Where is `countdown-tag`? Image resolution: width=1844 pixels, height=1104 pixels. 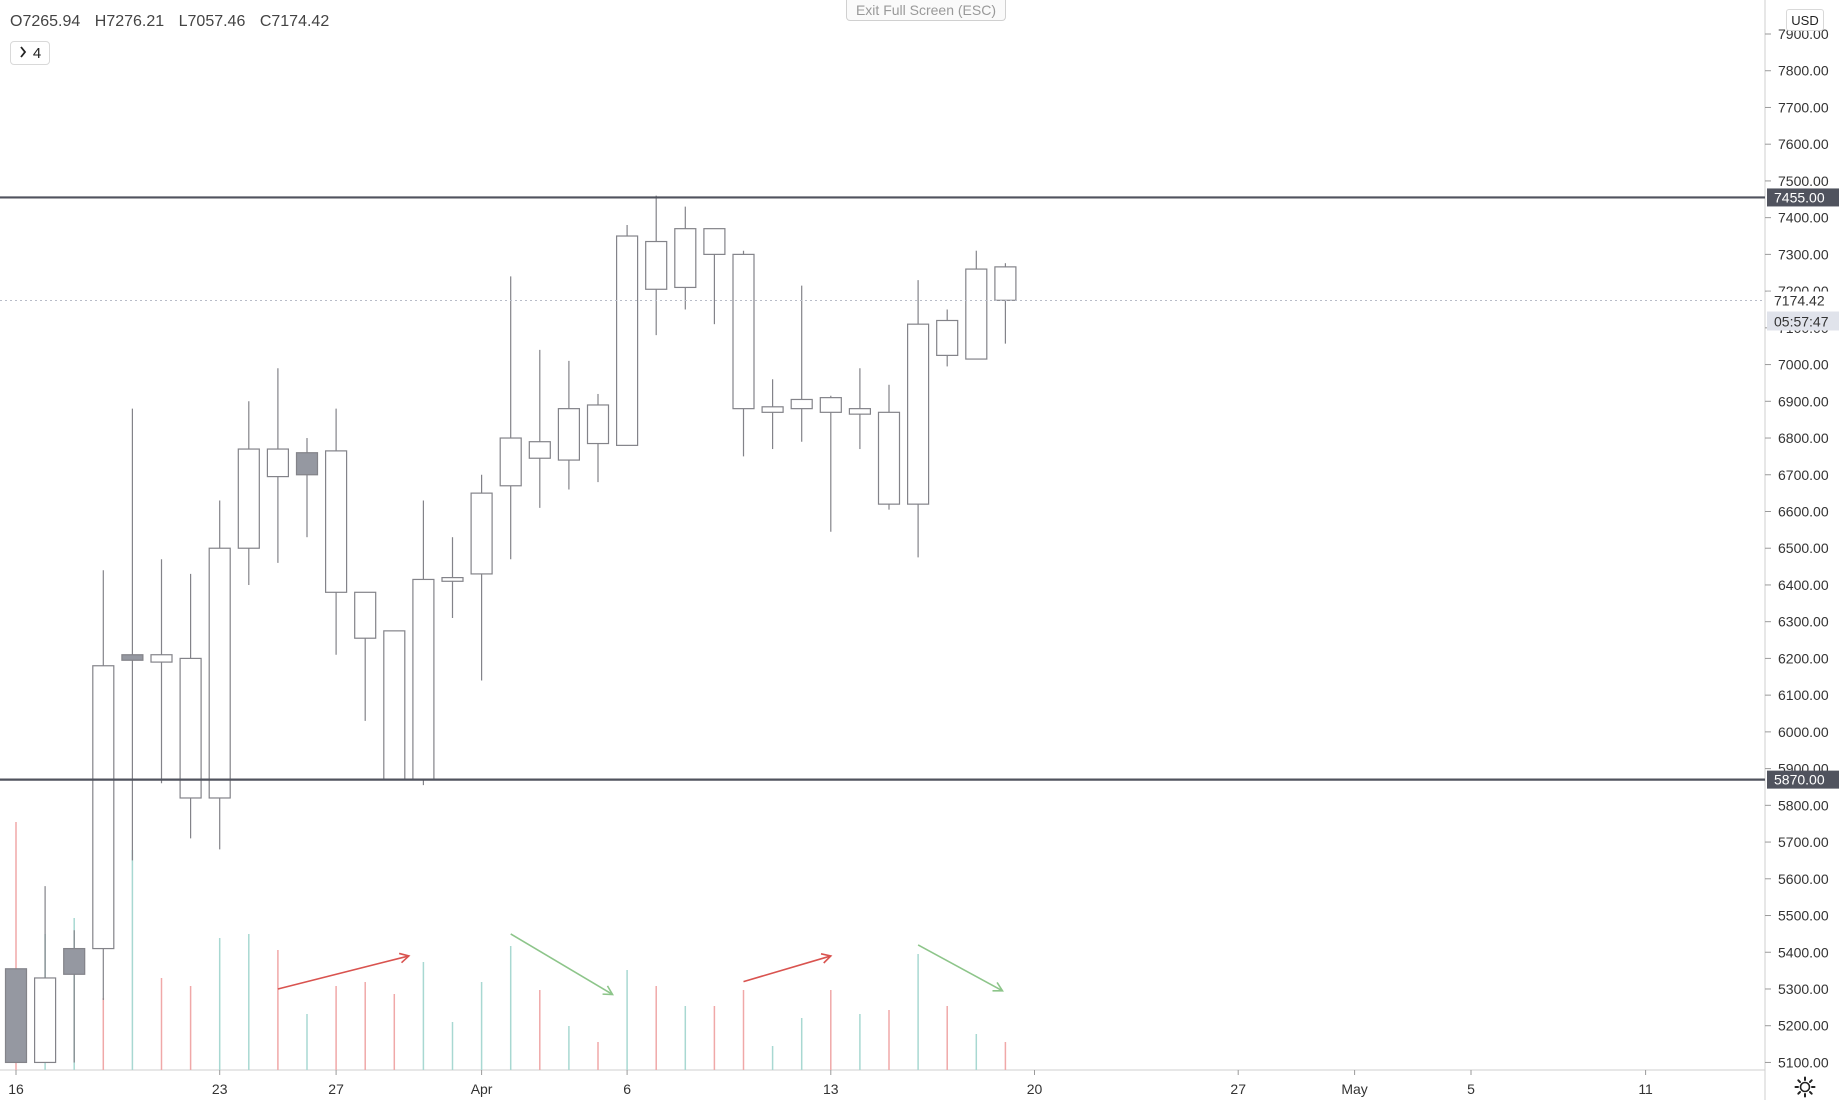
countdown-tag is located at coordinates (1803, 321).